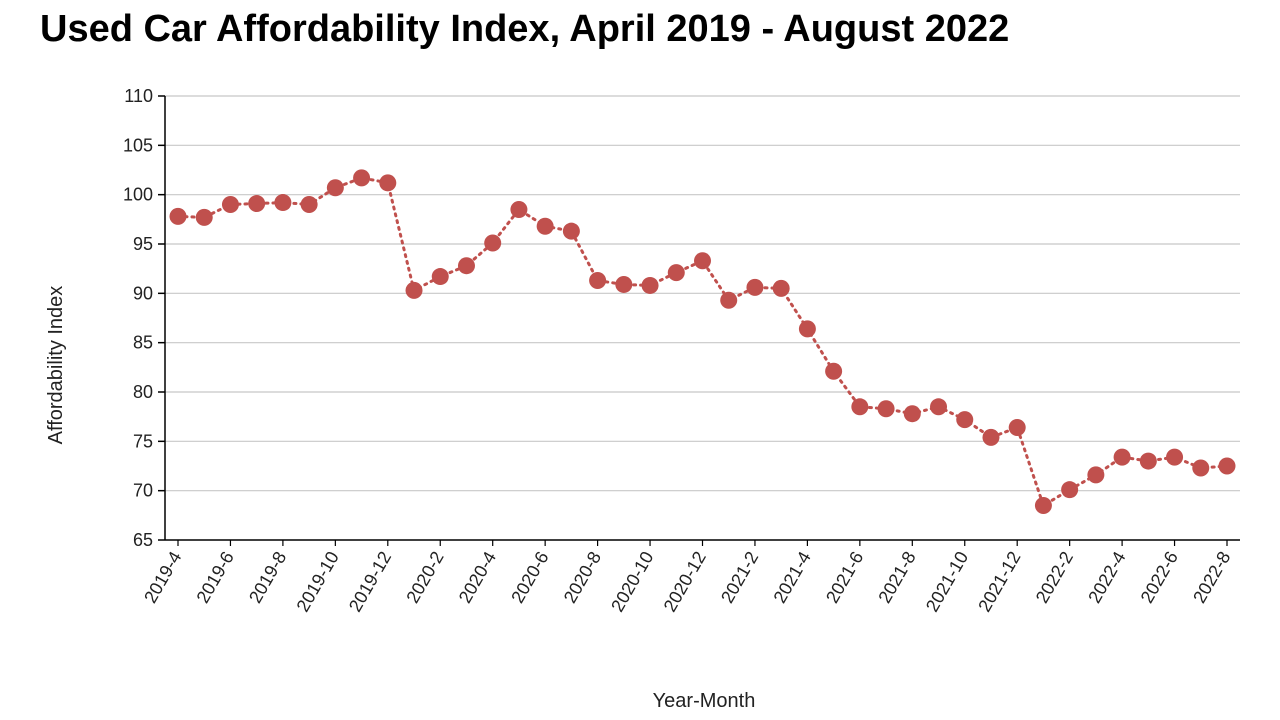 This screenshot has height=720, width=1280. Describe the element at coordinates (704, 701) in the screenshot. I see `x-axis-title: Year-Month` at that location.